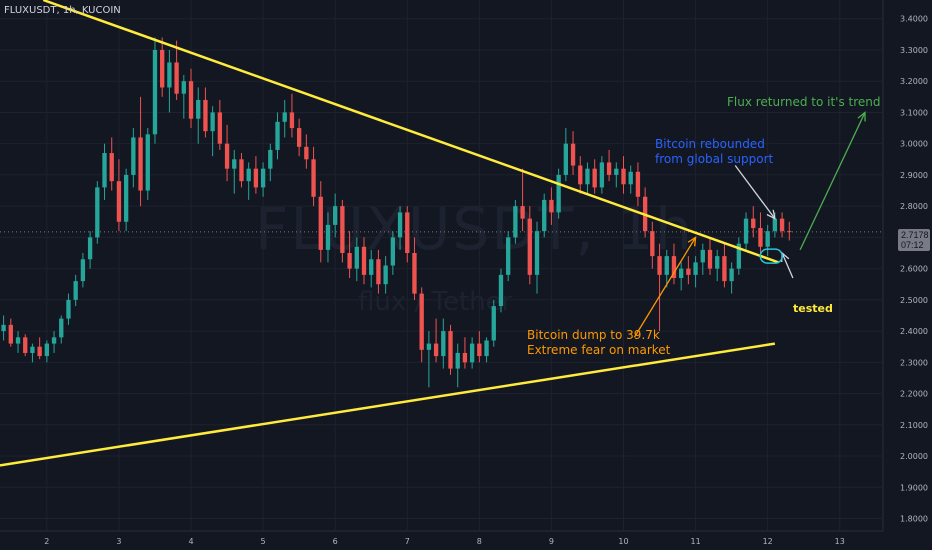 The width and height of the screenshot is (932, 550). Describe the element at coordinates (665, 287) in the screenshot. I see `dump-arrow` at that location.